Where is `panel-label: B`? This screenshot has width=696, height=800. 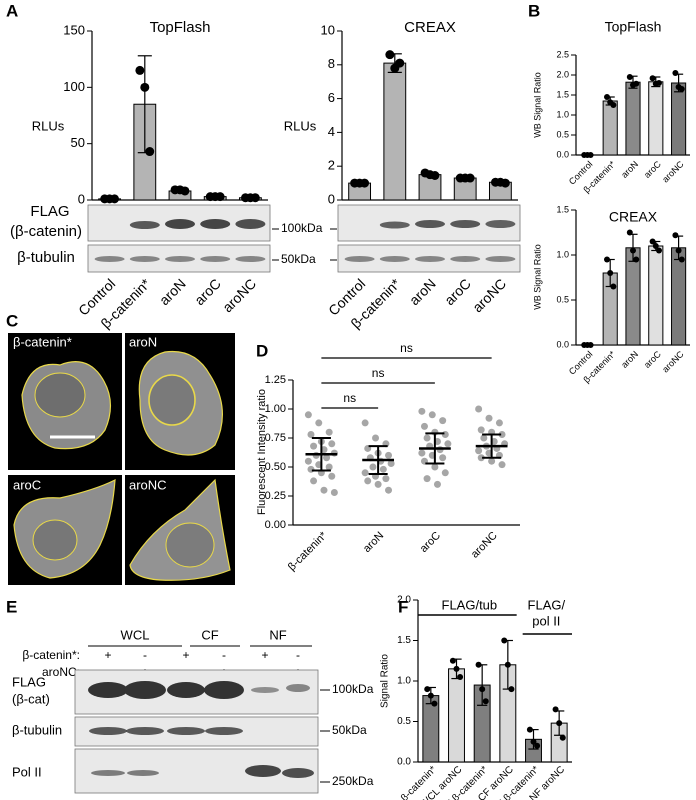 panel-label: B is located at coordinates (534, 10).